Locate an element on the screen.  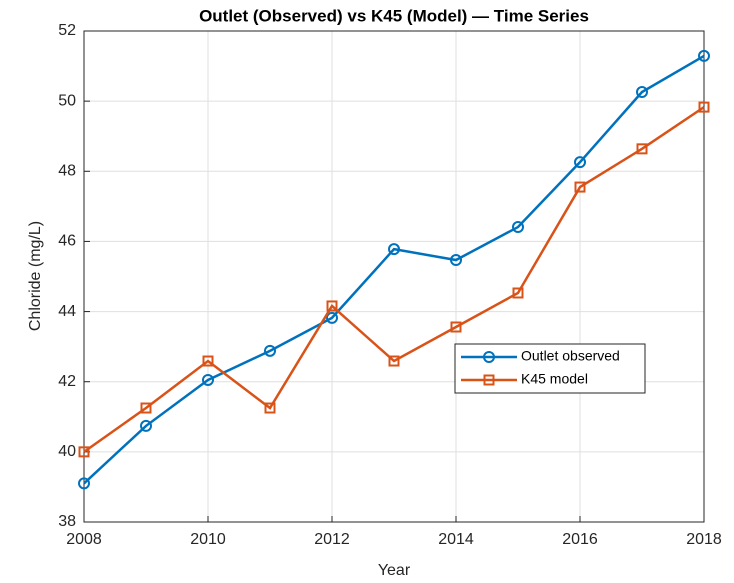
x-axis-label: Year is located at coordinates (394, 570).